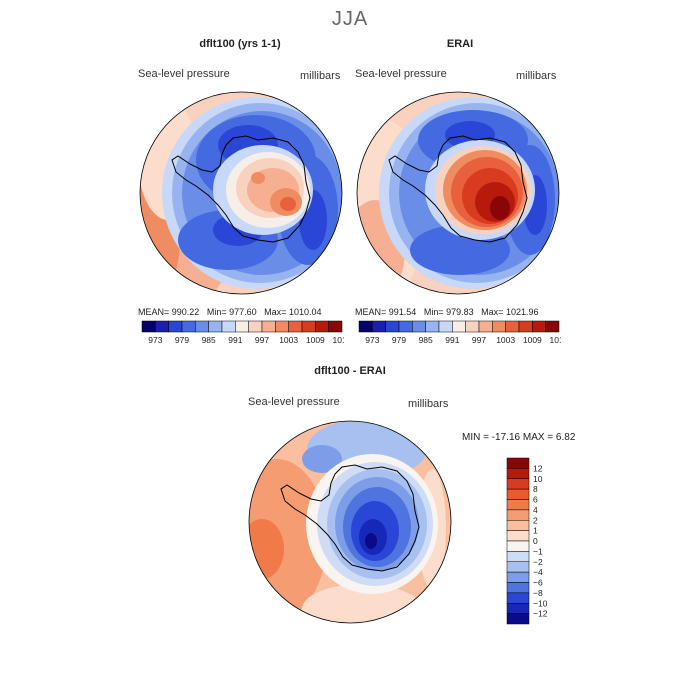 Image resolution: width=700 pixels, height=700 pixels. I want to click on panel1-colorbar-tick-label: 1009, so click(315, 340).